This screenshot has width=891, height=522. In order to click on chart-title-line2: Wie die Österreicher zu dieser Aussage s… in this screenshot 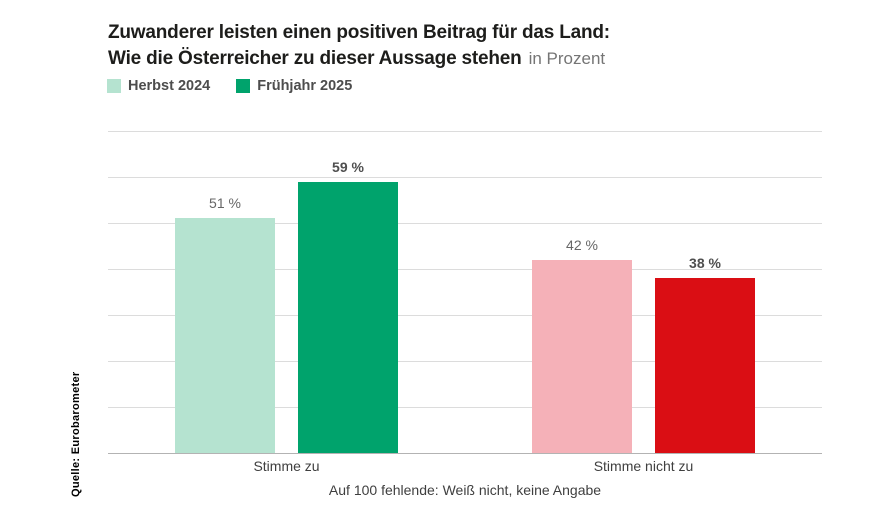, I will do `click(359, 59)`.